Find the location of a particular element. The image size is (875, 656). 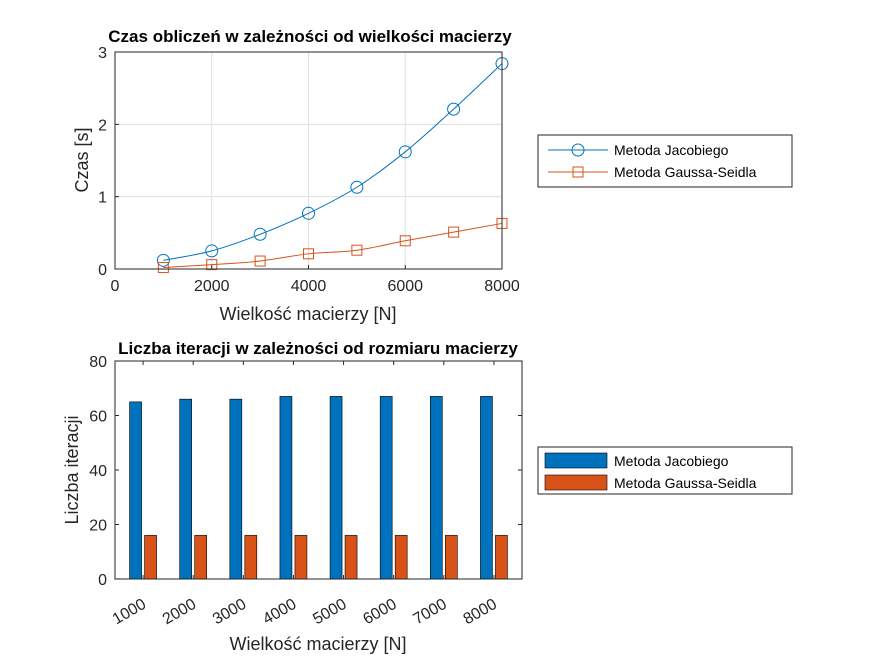

grid is located at coordinates (308, 160).